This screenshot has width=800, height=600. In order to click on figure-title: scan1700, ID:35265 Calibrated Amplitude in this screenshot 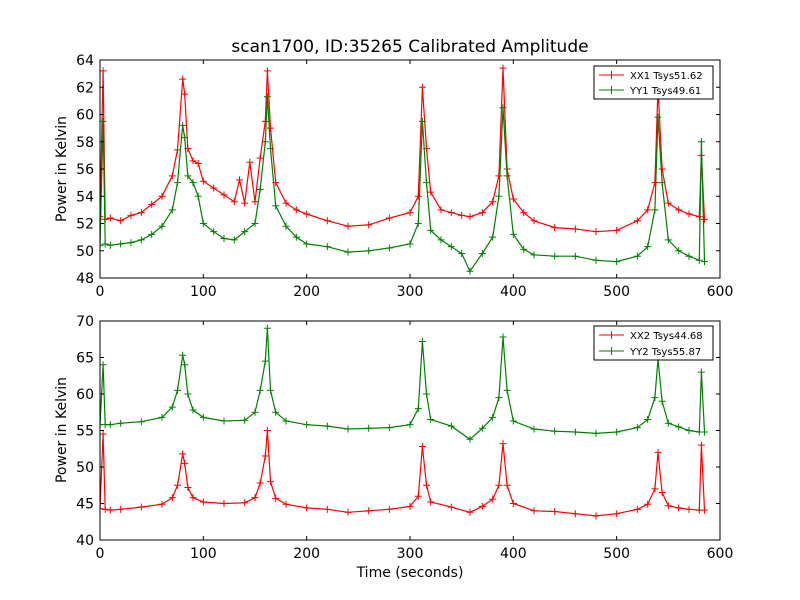, I will do `click(409, 47)`.